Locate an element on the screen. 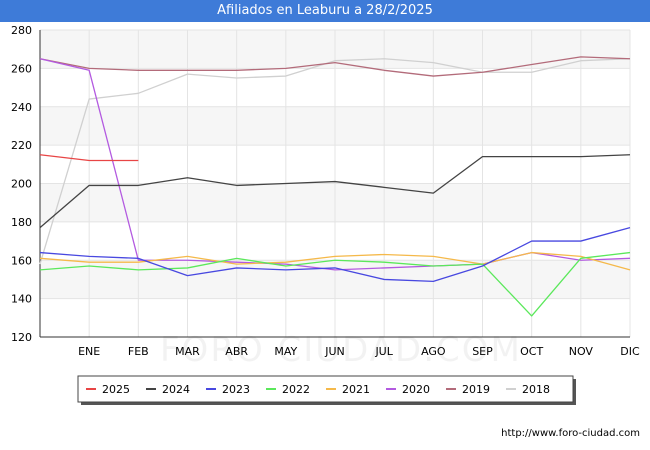 This screenshot has width=650, height=450. y-tick-label: 240 is located at coordinates (21, 107).